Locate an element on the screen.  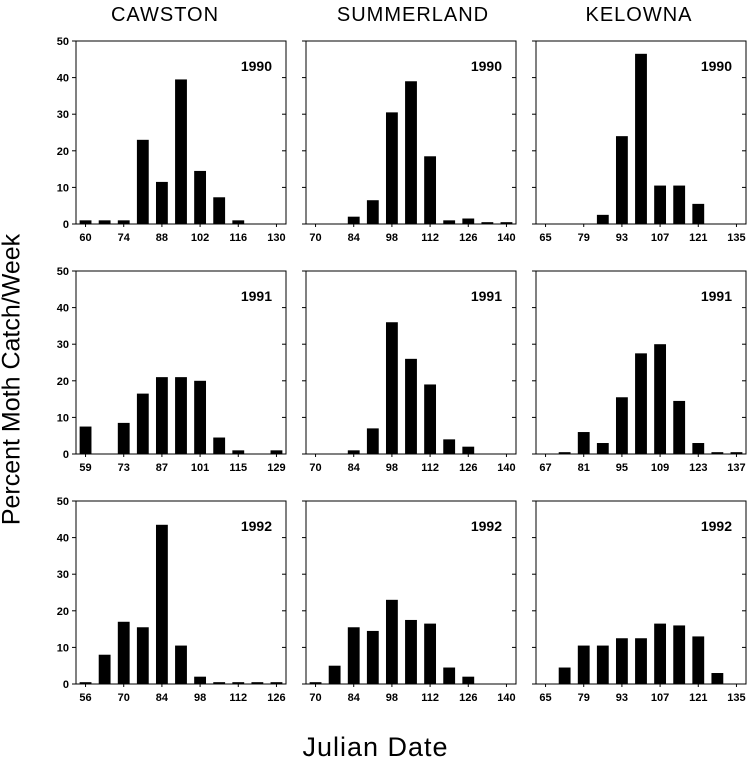
x-tick-label: 129 is located at coordinates (276, 468).